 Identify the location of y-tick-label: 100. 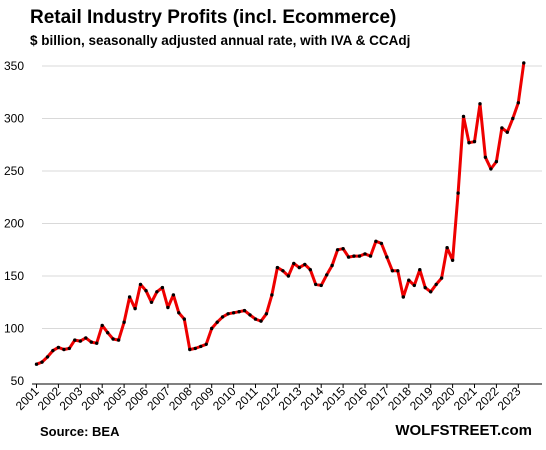
(14, 329).